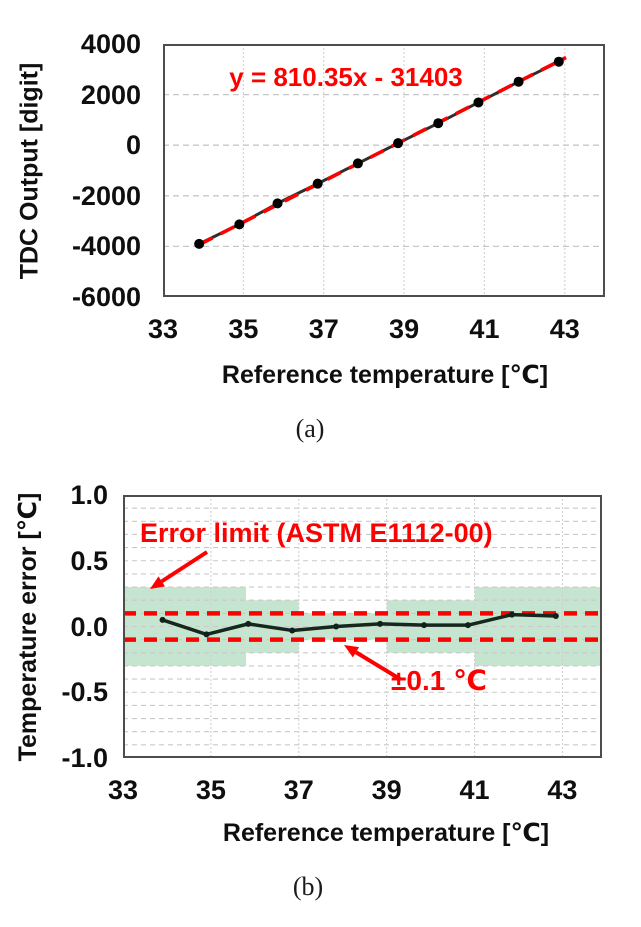 This screenshot has height=927, width=641. Describe the element at coordinates (110, 94) in the screenshot. I see `y-tick-label: 2000` at that location.